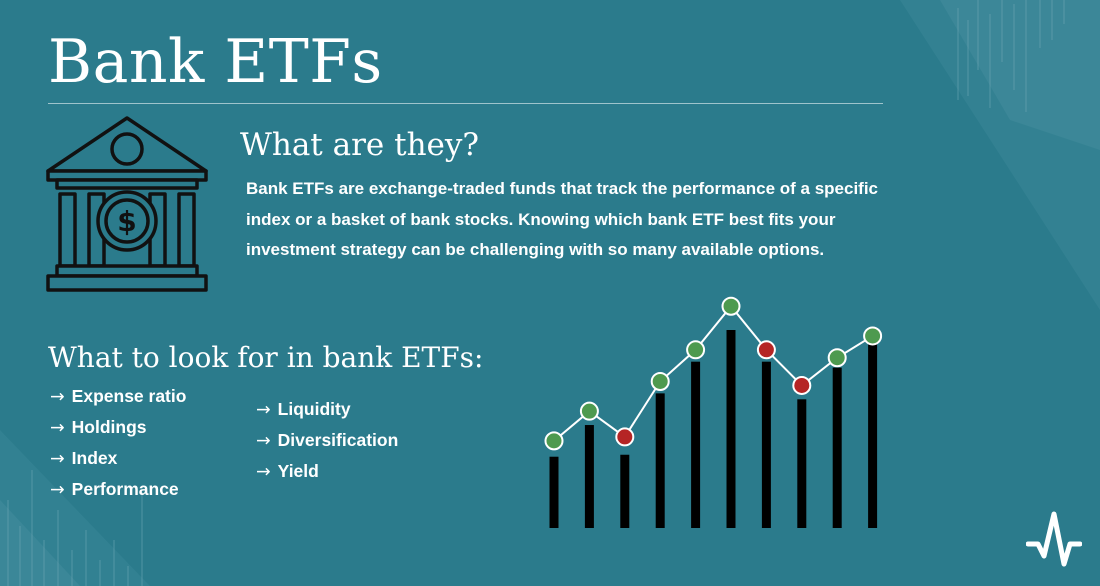 The height and width of the screenshot is (586, 1100). What do you see at coordinates (314, 409) in the screenshot?
I see `factor-liquidity: Liquidity` at bounding box center [314, 409].